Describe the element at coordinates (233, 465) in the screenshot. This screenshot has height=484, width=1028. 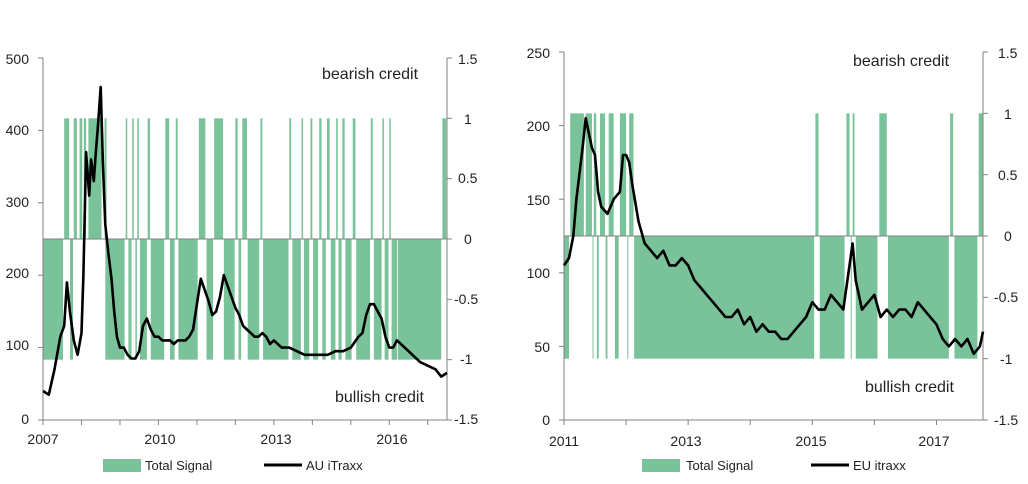
I see `legend: Total Signal AU iTraxx` at that location.